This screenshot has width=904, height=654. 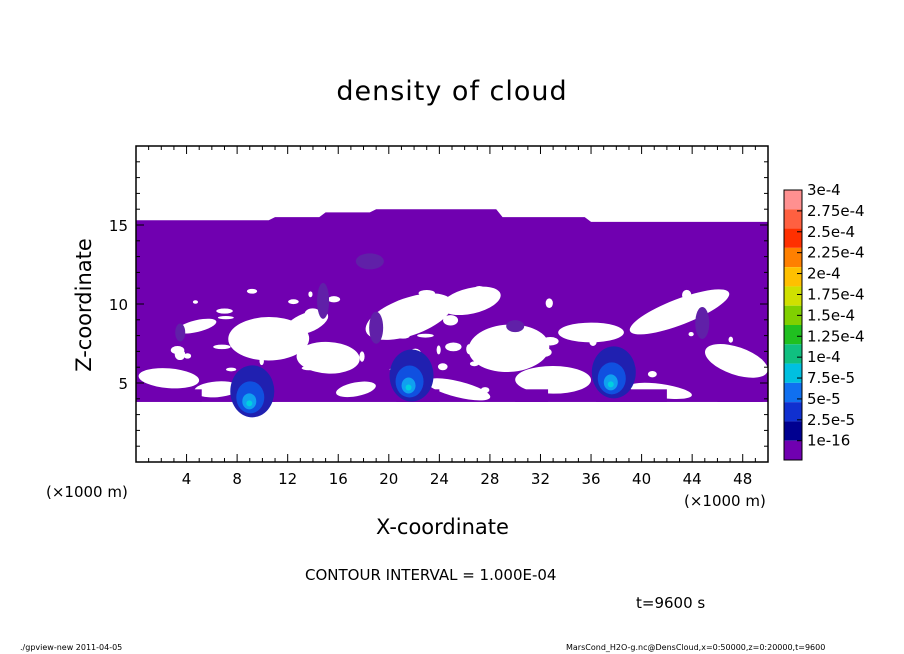 What do you see at coordinates (431, 575) in the screenshot?
I see `contour-interval-label: CONTOUR INTERVAL = 1.000E-04` at bounding box center [431, 575].